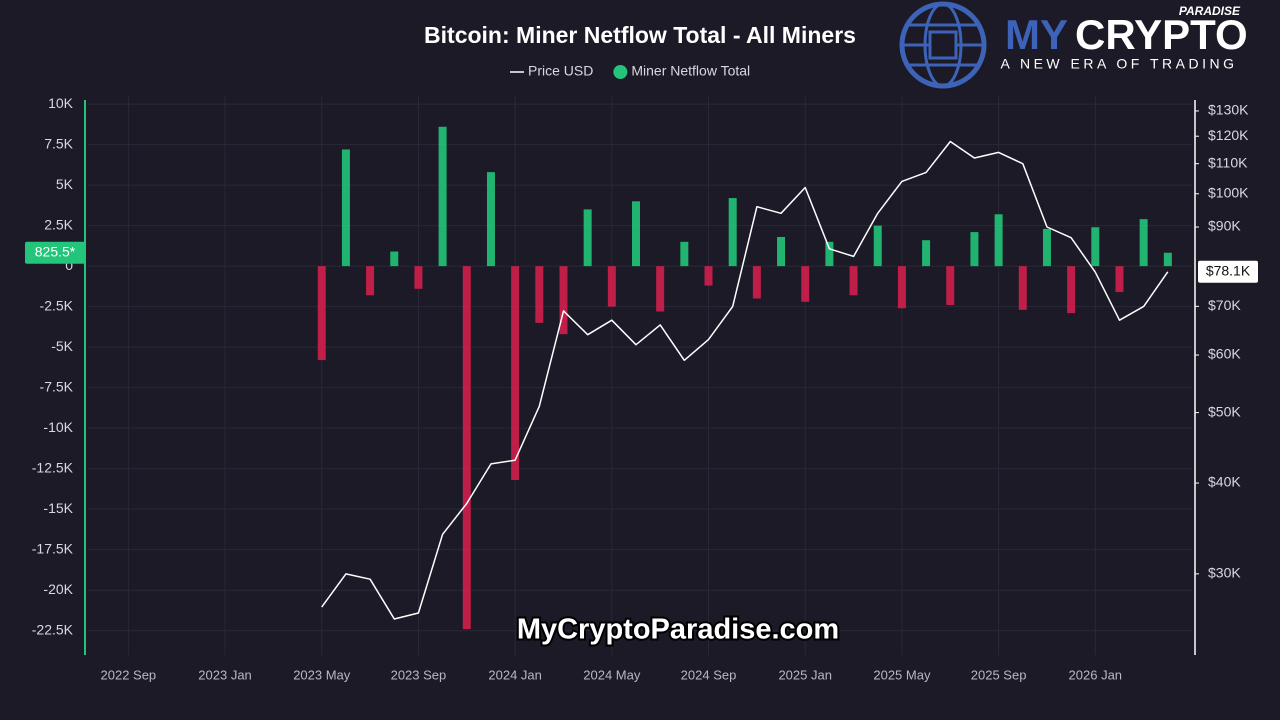  Describe the element at coordinates (1228, 110) in the screenshot. I see `y2-tick-label: $130K` at that location.